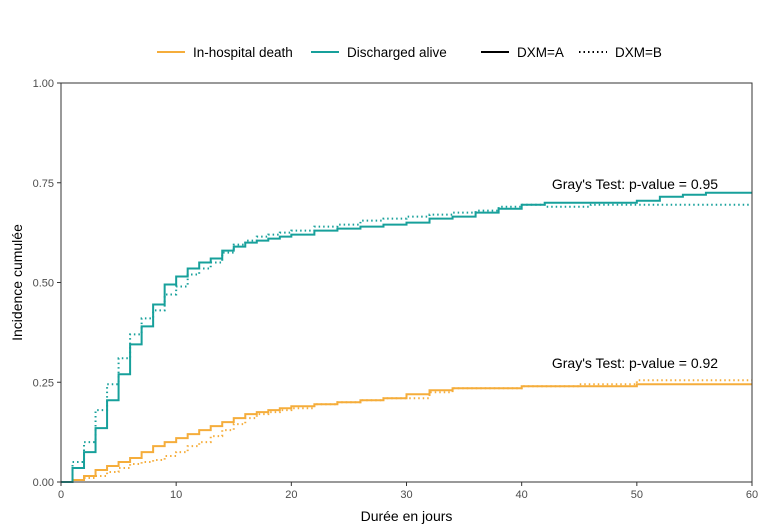  I want to click on x-tick-label: 60, so click(752, 495).